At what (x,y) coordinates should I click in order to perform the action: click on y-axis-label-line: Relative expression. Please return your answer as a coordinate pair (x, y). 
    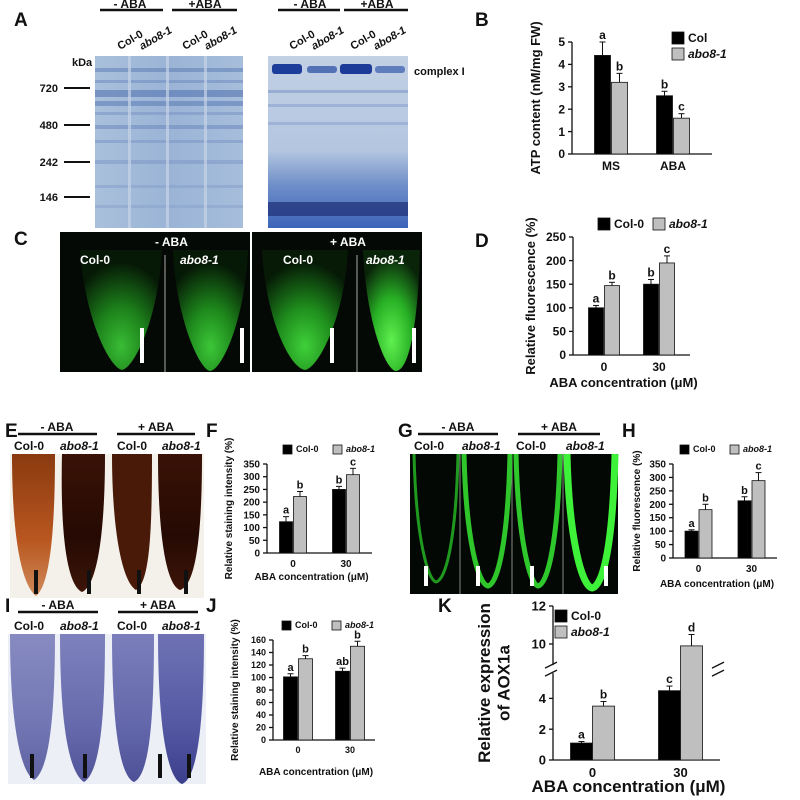
    Looking at the image, I should click on (484, 683).